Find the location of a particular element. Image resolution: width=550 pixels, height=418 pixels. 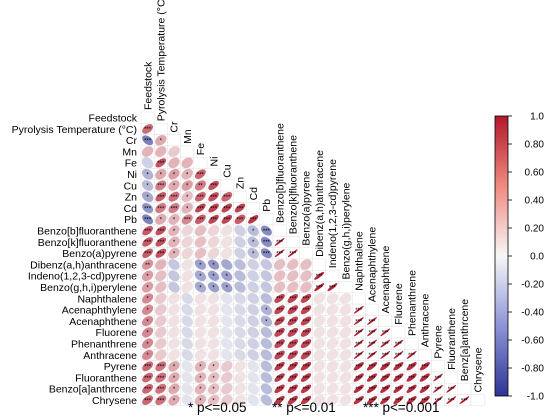

column-label: Fe is located at coordinates (201, 149).